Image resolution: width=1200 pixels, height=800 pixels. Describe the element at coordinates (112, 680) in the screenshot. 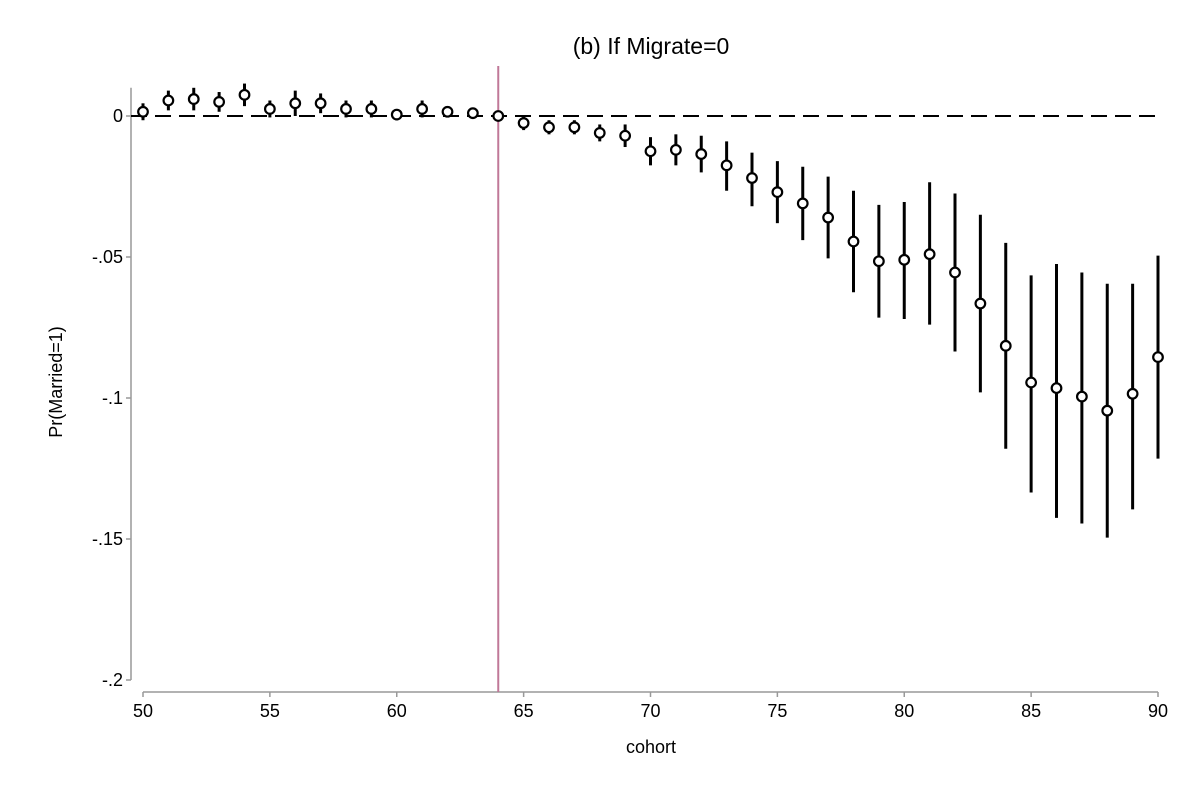

I see `y-tick-label: -.2` at that location.